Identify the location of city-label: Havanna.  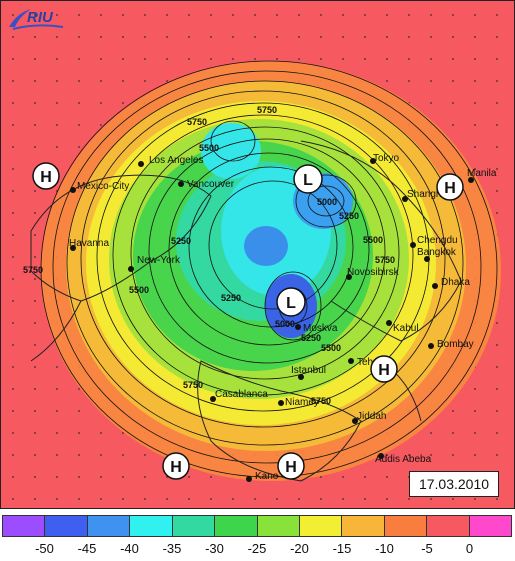
(89, 243).